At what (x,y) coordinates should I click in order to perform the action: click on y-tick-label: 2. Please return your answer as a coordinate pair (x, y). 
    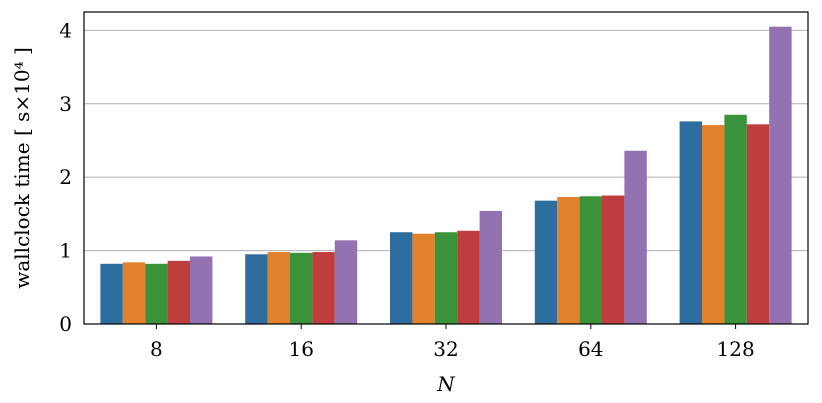
    Looking at the image, I should click on (65, 177).